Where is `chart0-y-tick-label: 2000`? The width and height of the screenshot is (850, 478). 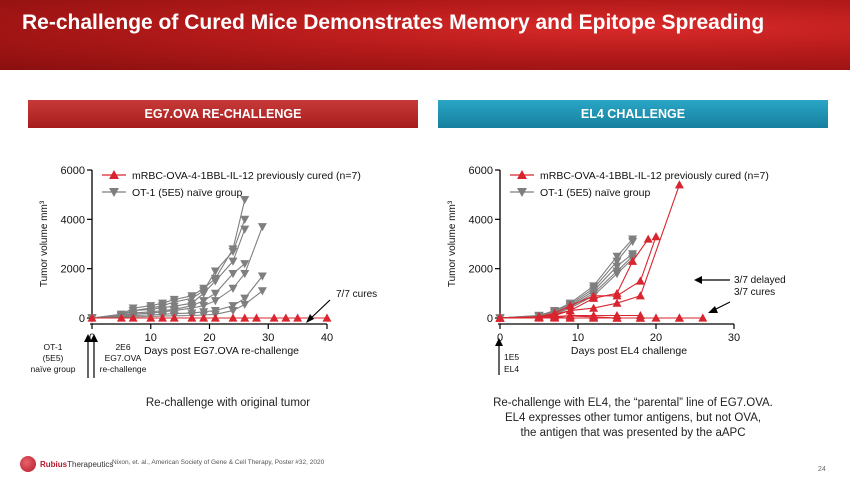
chart0-y-tick-label: 2000 is located at coordinates (73, 270).